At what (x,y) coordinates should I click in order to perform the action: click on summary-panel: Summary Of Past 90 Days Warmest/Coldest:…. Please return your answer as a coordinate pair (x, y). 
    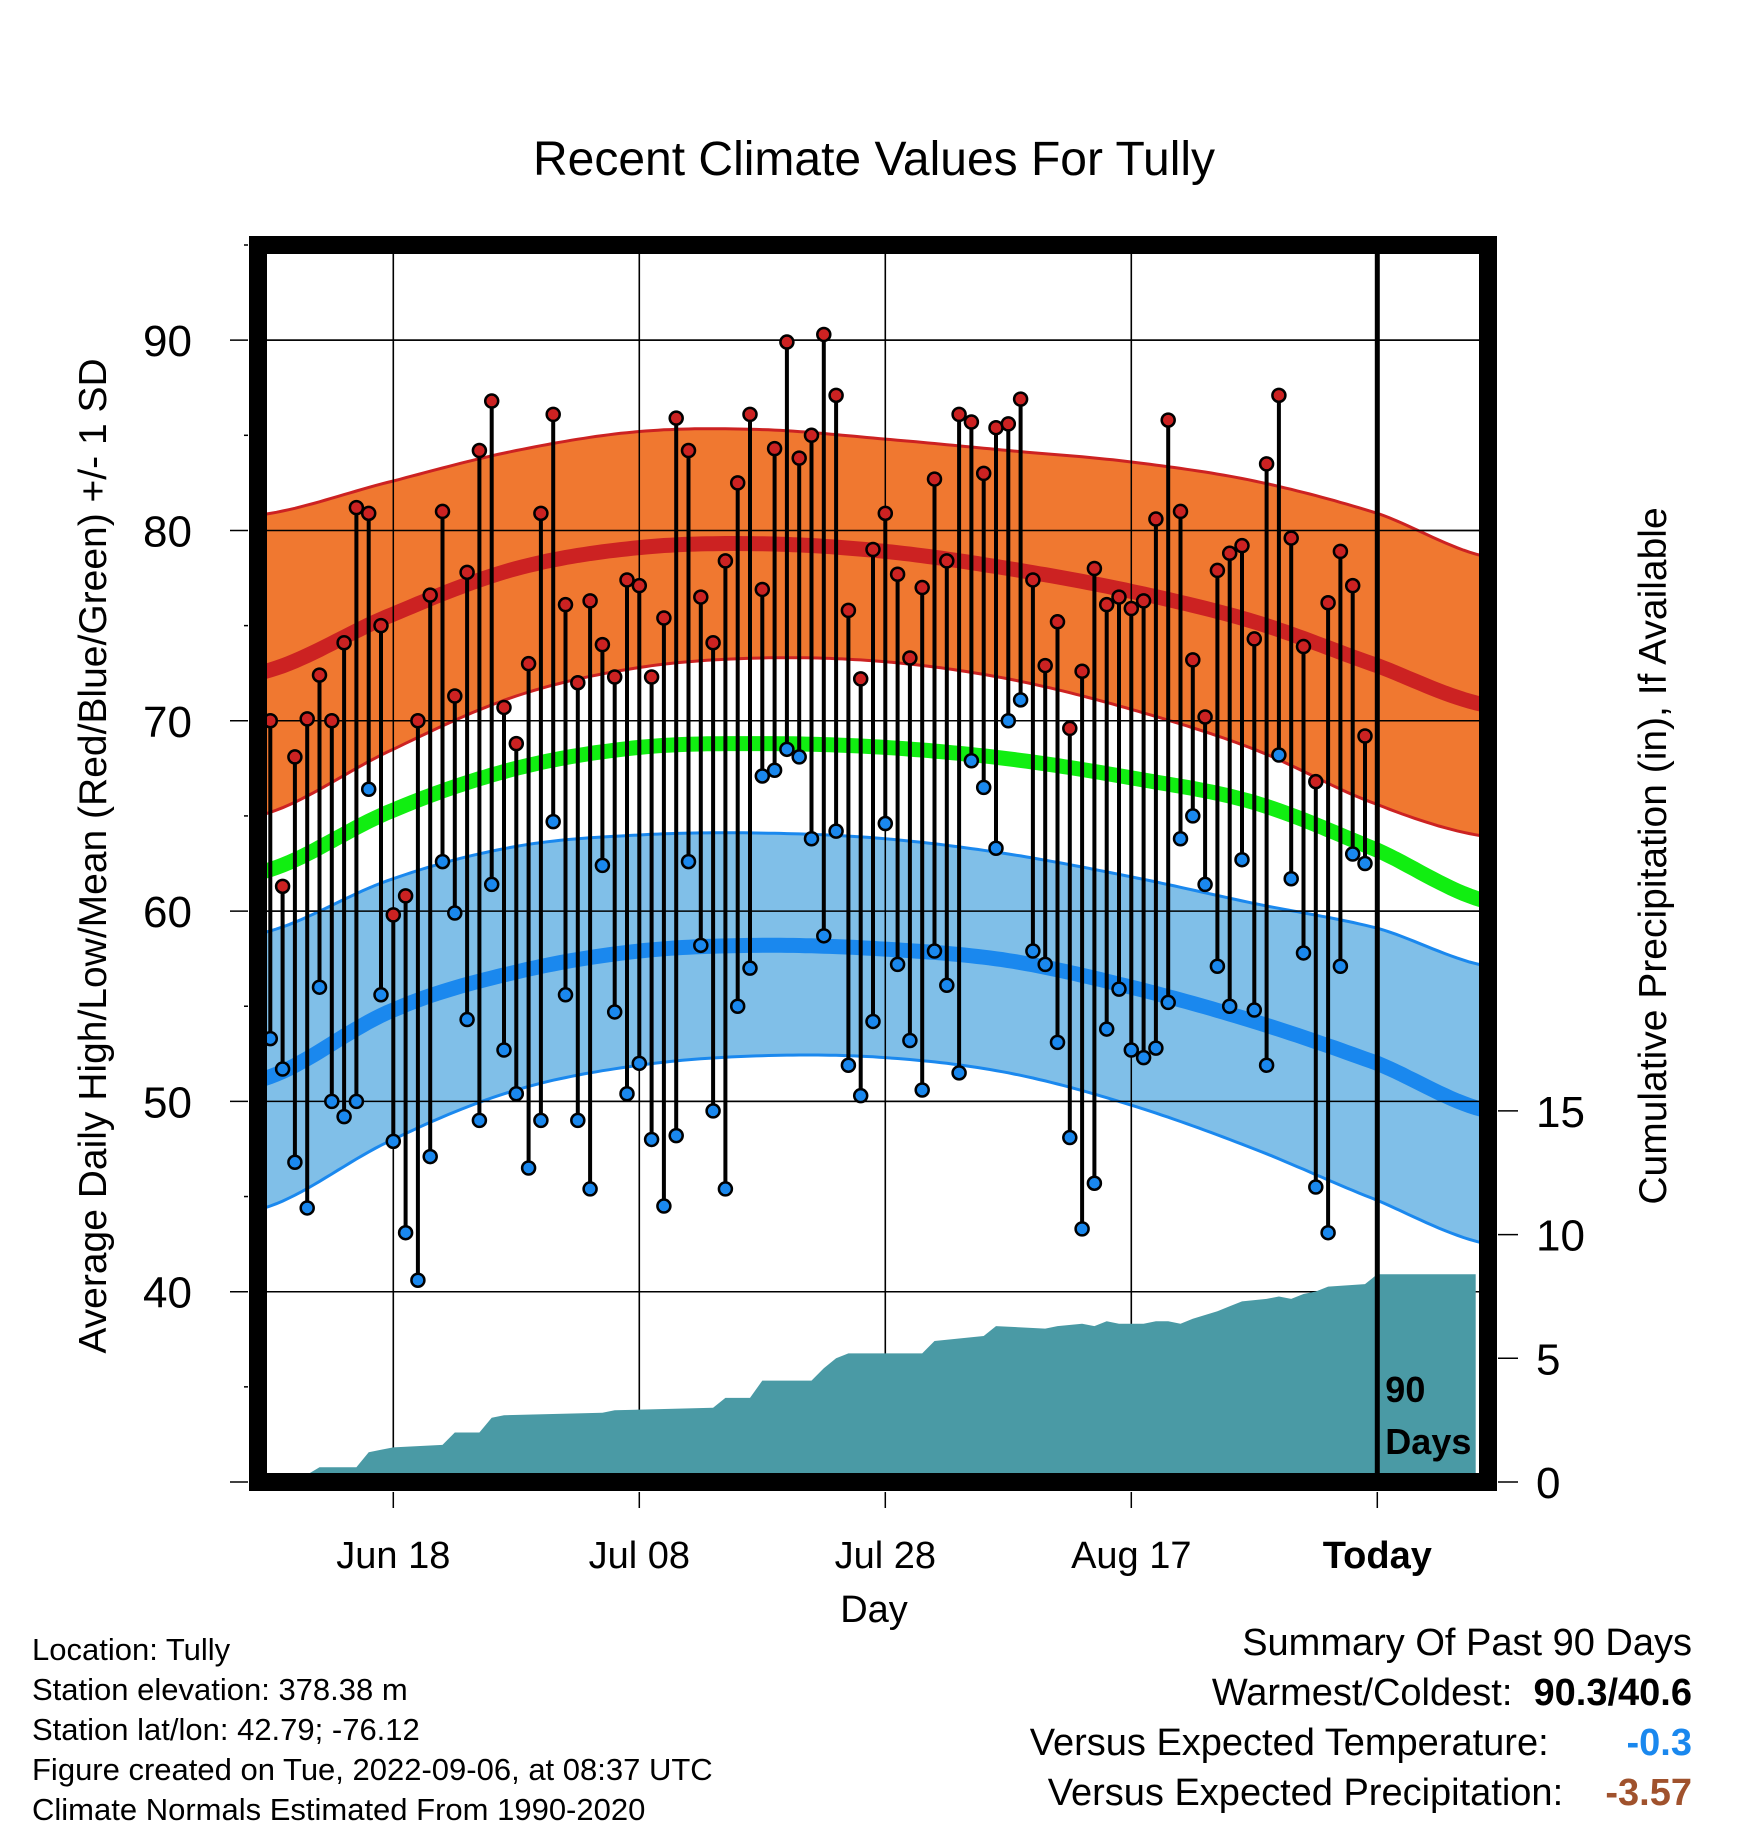
    Looking at the image, I should click on (1361, 1718).